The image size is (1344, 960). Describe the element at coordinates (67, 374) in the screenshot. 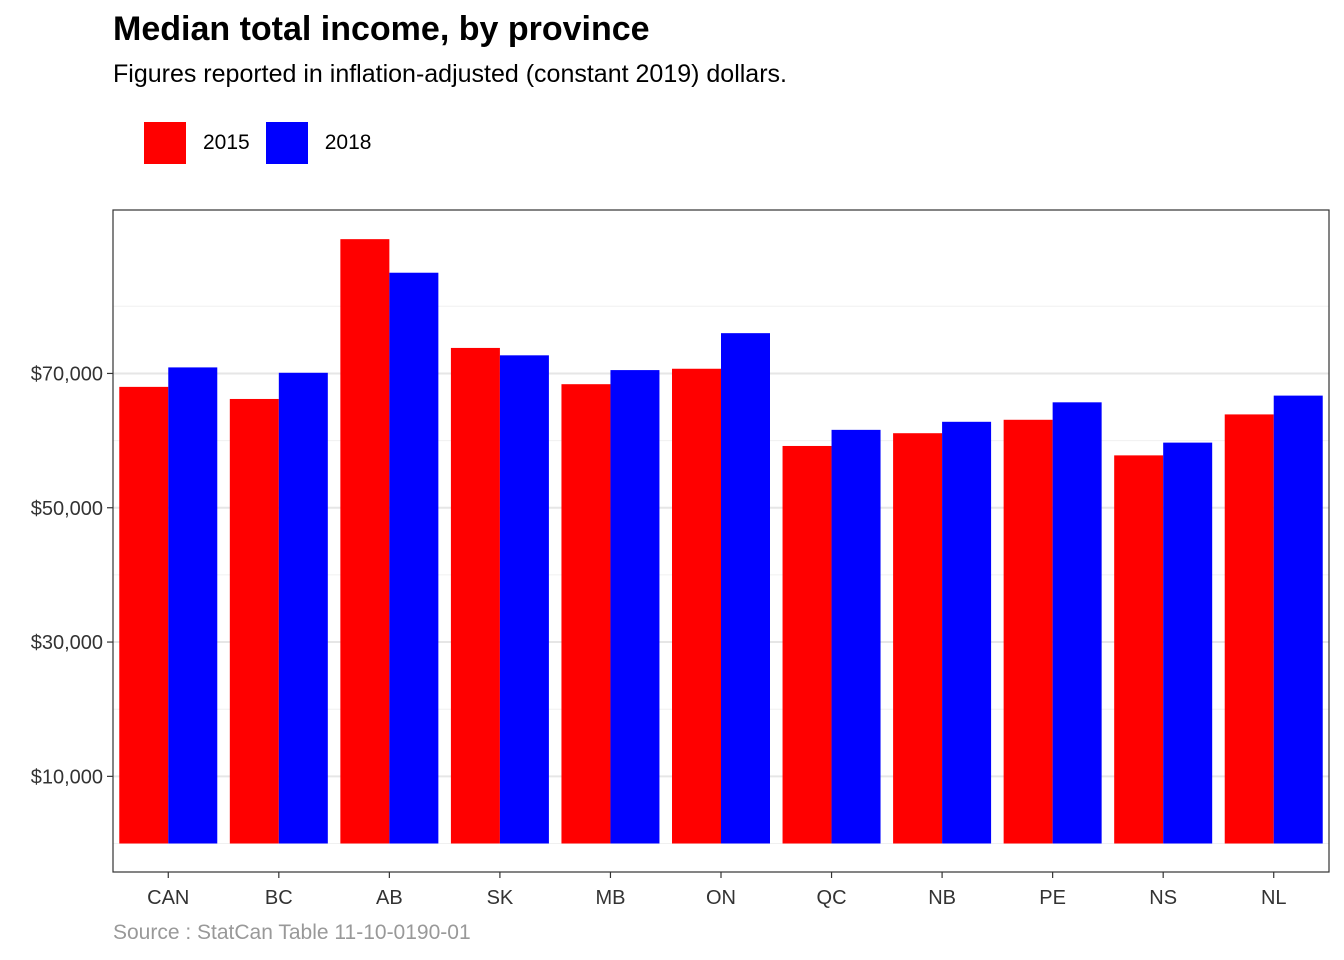

I see `y-tick-label: $70,000` at that location.